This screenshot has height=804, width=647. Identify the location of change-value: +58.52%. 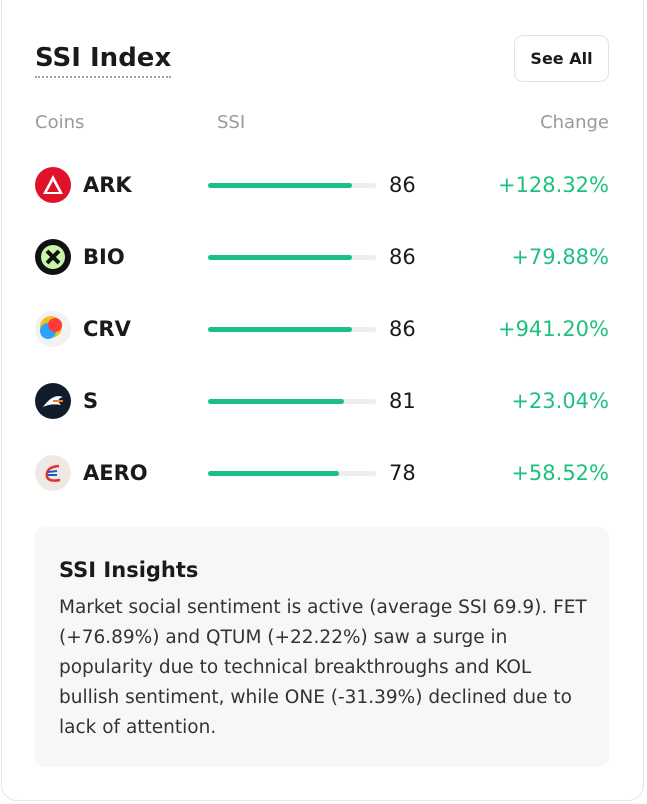
(560, 473).